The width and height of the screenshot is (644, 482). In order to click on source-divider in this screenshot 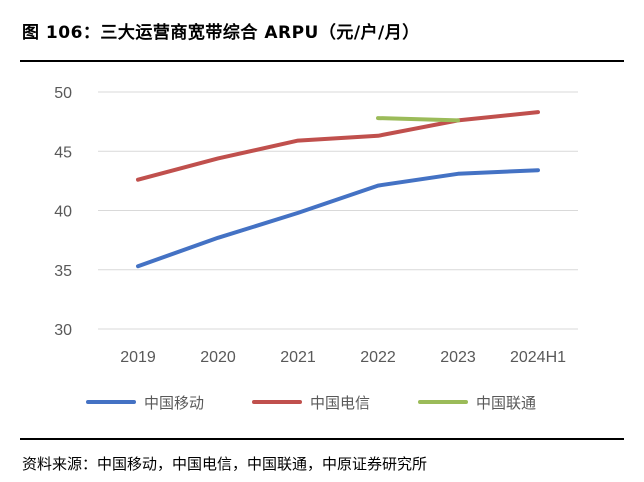, I will do `click(322, 439)`.